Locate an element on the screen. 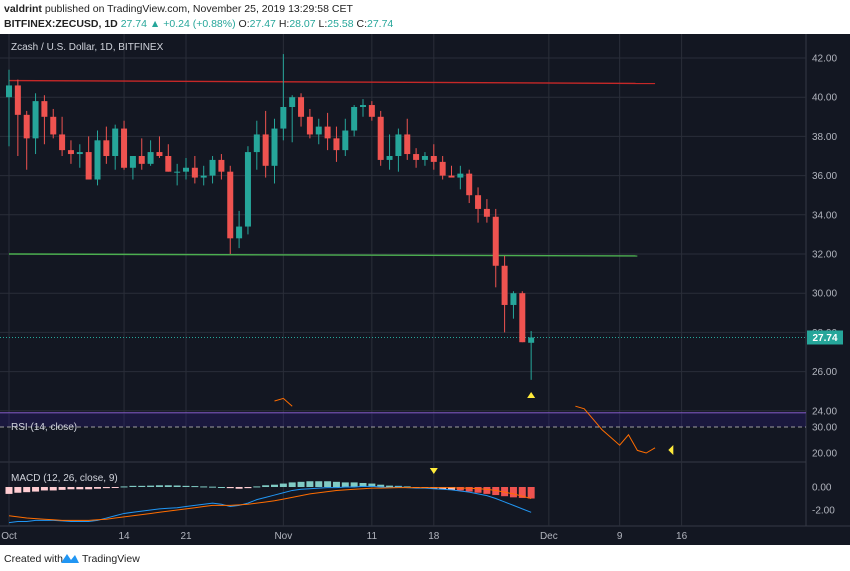  macd-marker-icon is located at coordinates (433, 471).